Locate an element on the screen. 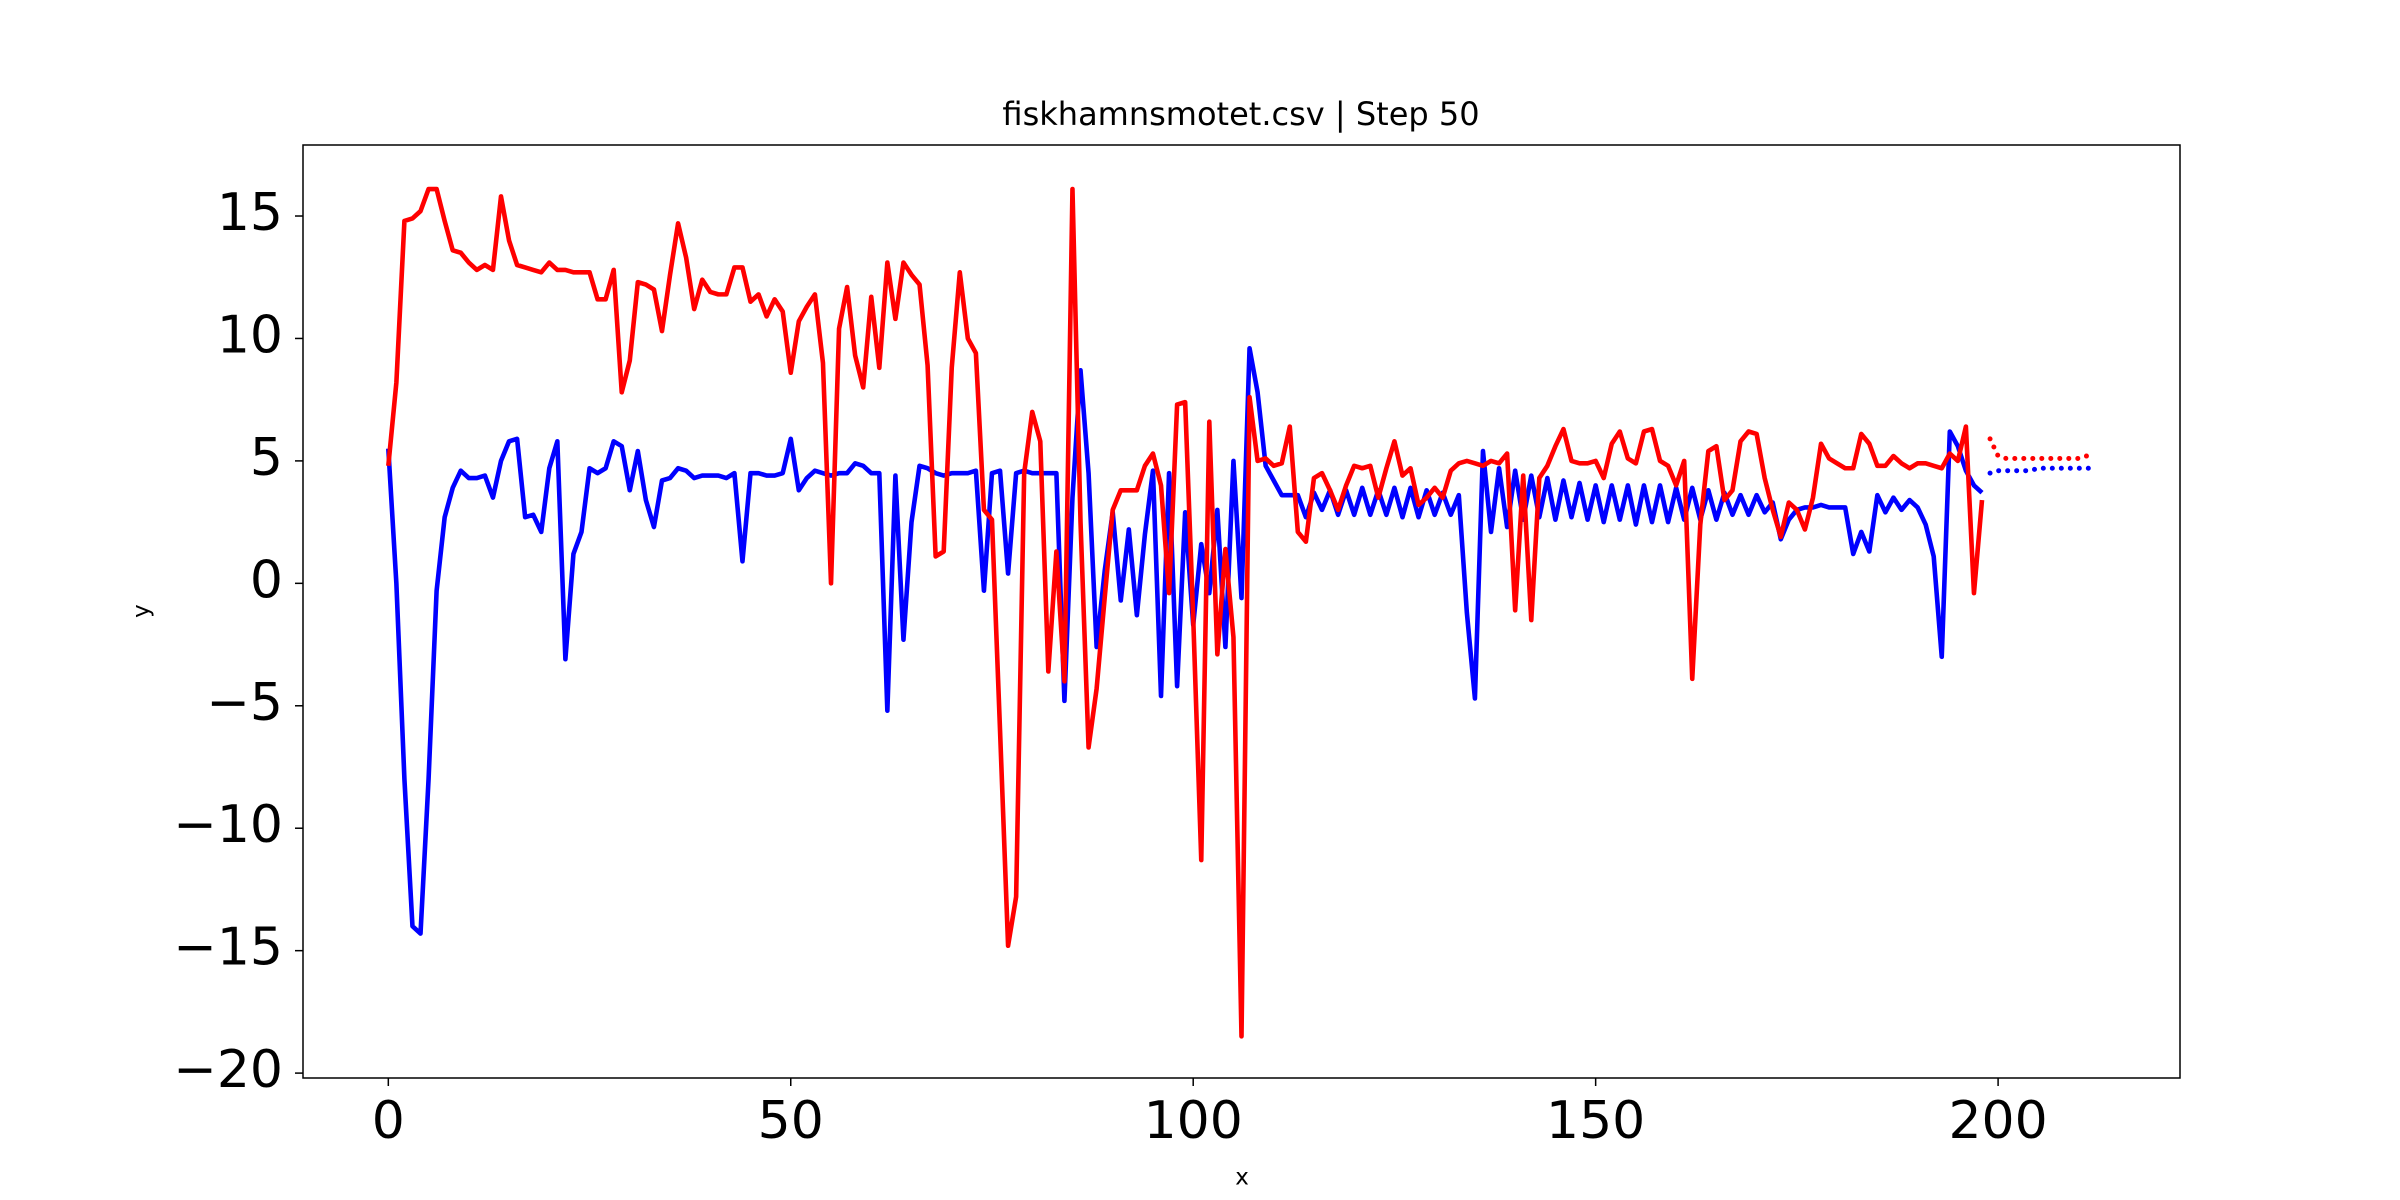 The height and width of the screenshot is (1200, 2400). y-tick-label: 10 is located at coordinates (250, 335).